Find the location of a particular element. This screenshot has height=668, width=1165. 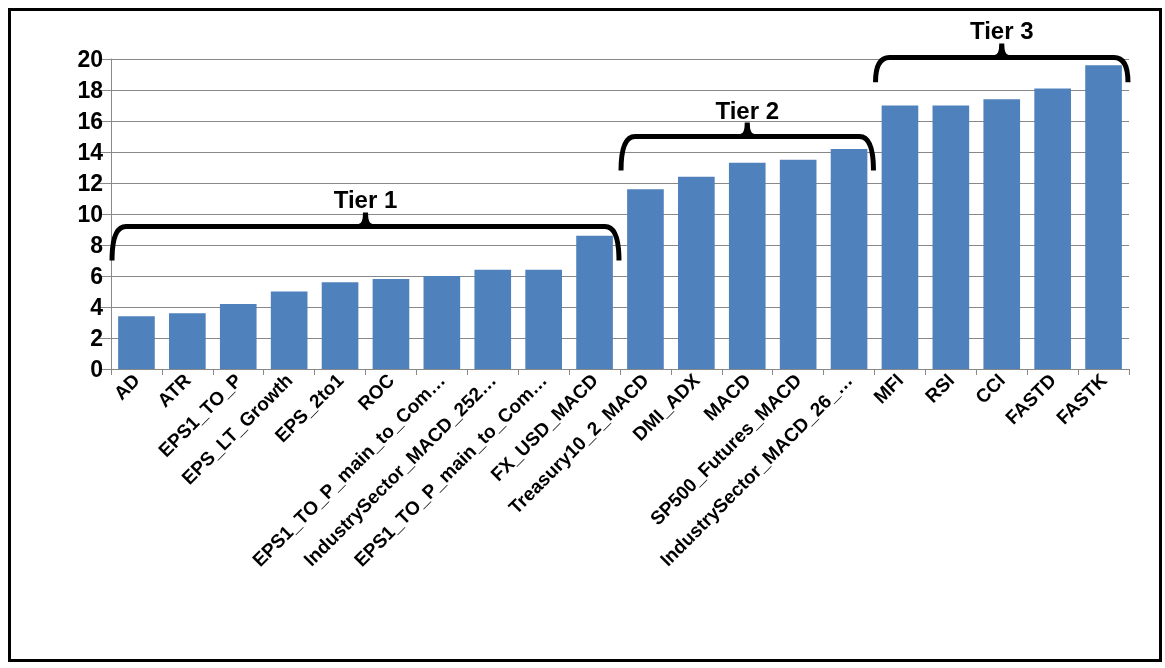

y-tick-label: 0 is located at coordinates (96, 369).